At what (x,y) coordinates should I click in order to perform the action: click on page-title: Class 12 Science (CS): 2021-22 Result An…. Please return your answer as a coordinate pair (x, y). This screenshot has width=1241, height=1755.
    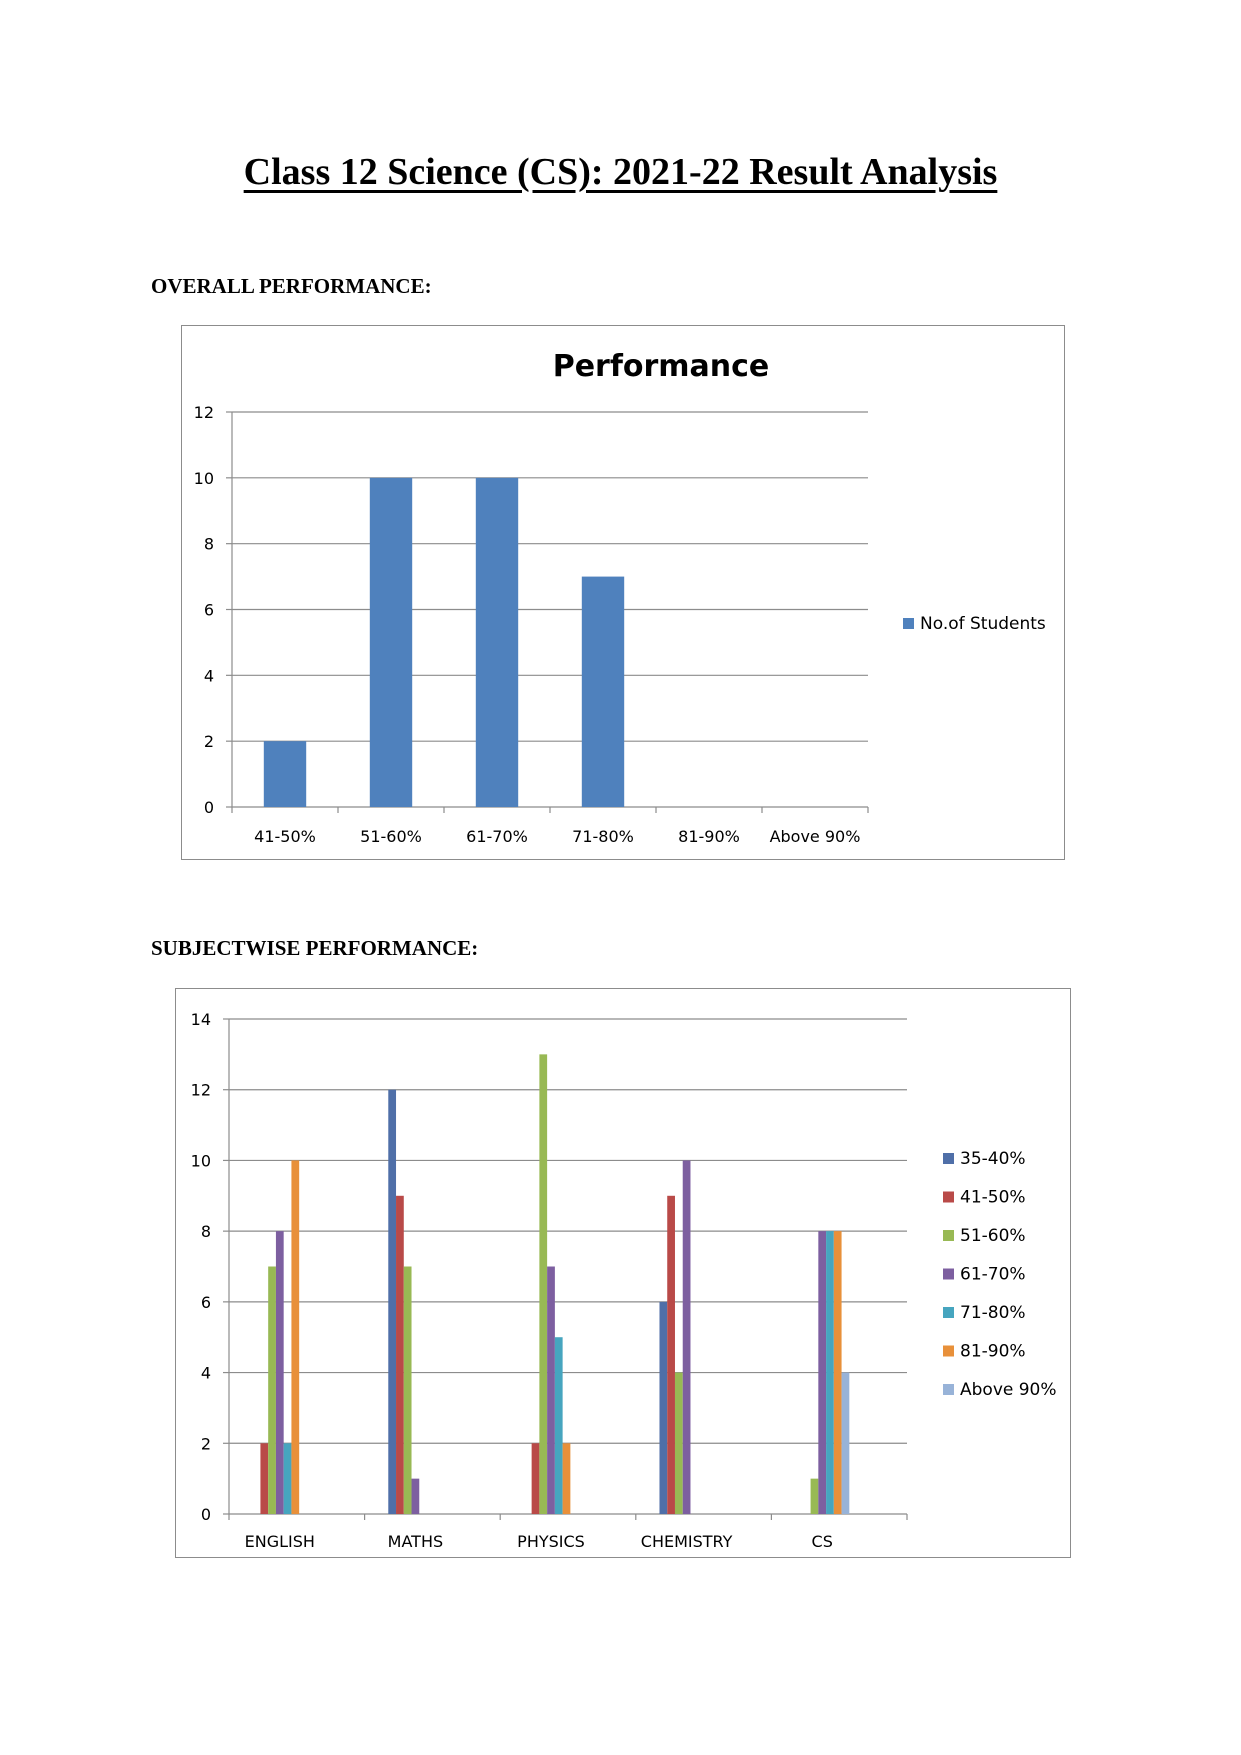
    Looking at the image, I should click on (620, 172).